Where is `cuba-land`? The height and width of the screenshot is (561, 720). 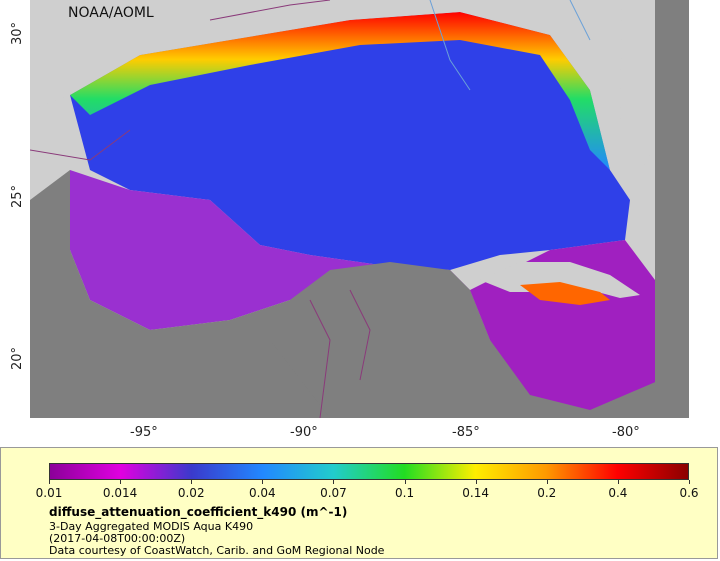 cuba-land is located at coordinates (560, 280).